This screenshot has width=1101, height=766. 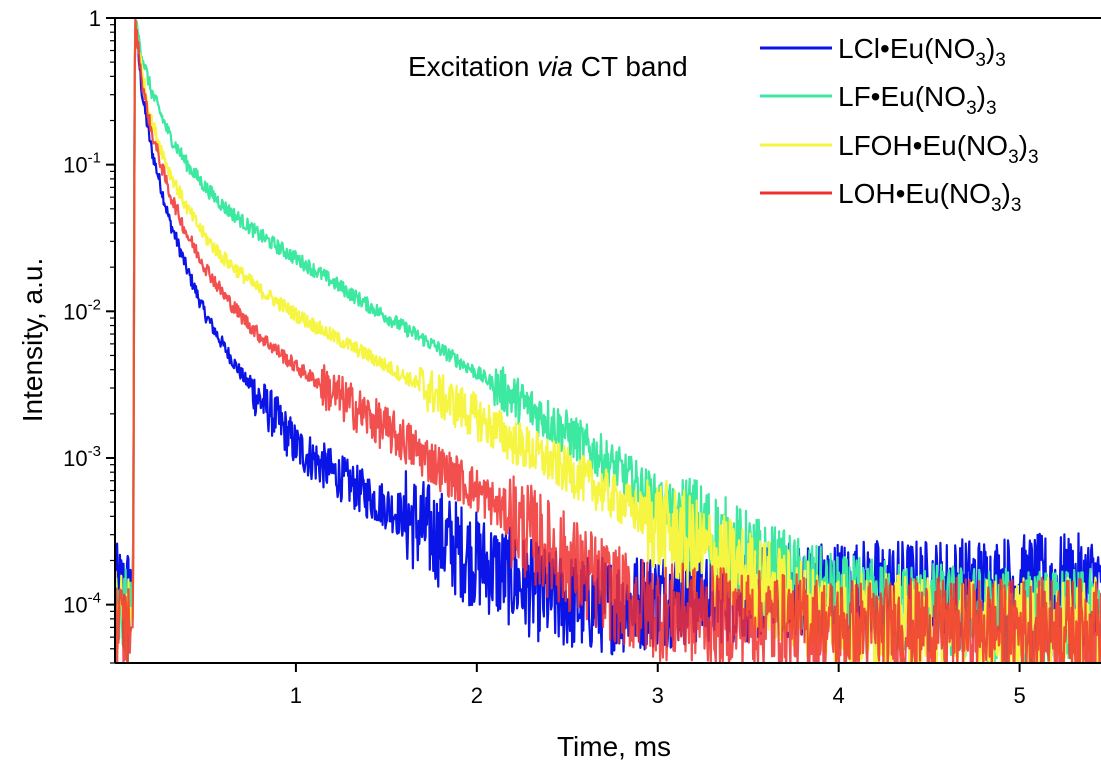 I want to click on x-tick-label: 1, so click(x=296, y=695).